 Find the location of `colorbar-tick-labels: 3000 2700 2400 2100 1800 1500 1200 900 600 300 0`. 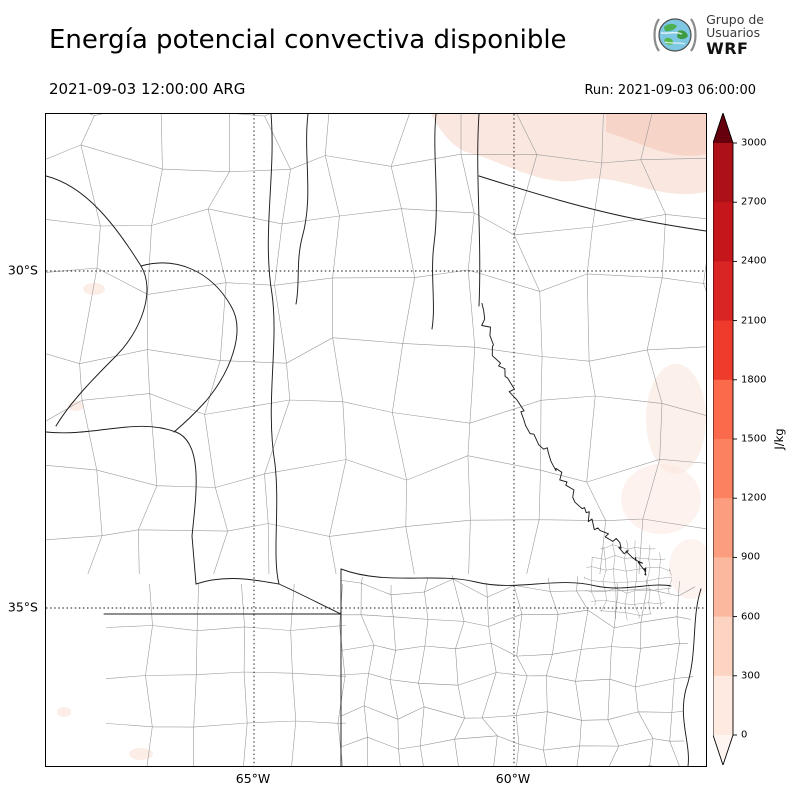

colorbar-tick-labels: 3000 2700 2400 2100 1800 1500 1200 900 600 300 0 is located at coordinates (762, 439).